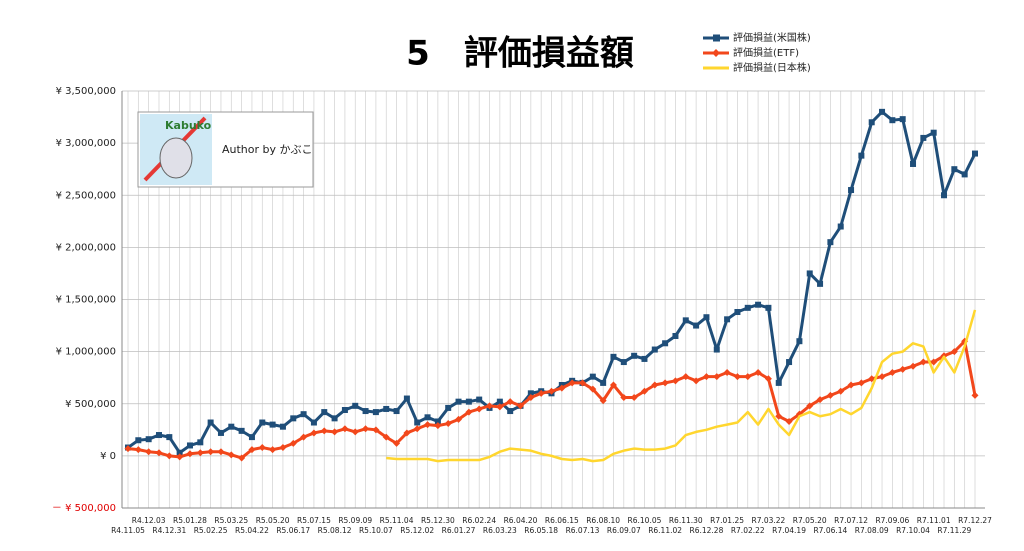  Describe the element at coordinates (86, 300) in the screenshot. I see `y-tick-label: ¥ 1,500,000` at that location.